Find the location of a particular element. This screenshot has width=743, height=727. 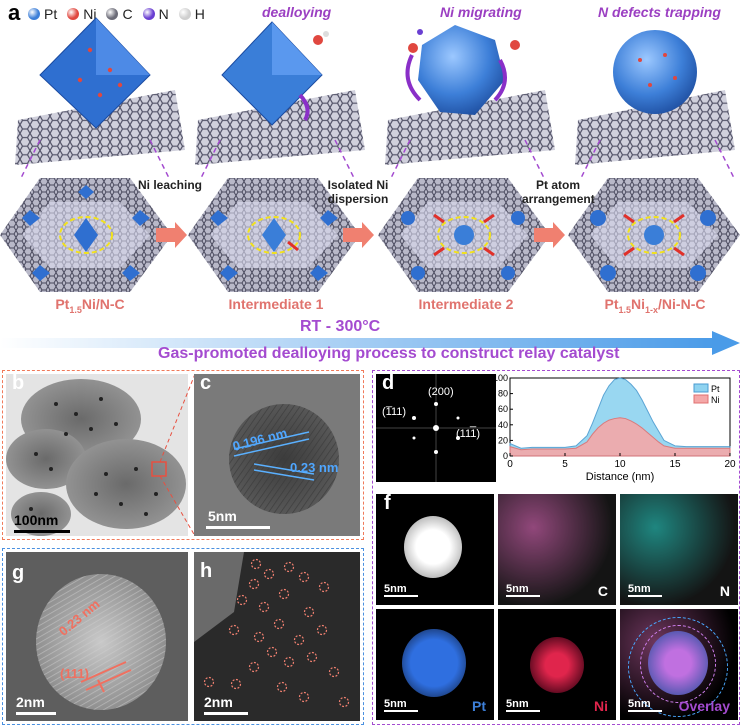

legend-label-ni: Ni is located at coordinates (715, 400).